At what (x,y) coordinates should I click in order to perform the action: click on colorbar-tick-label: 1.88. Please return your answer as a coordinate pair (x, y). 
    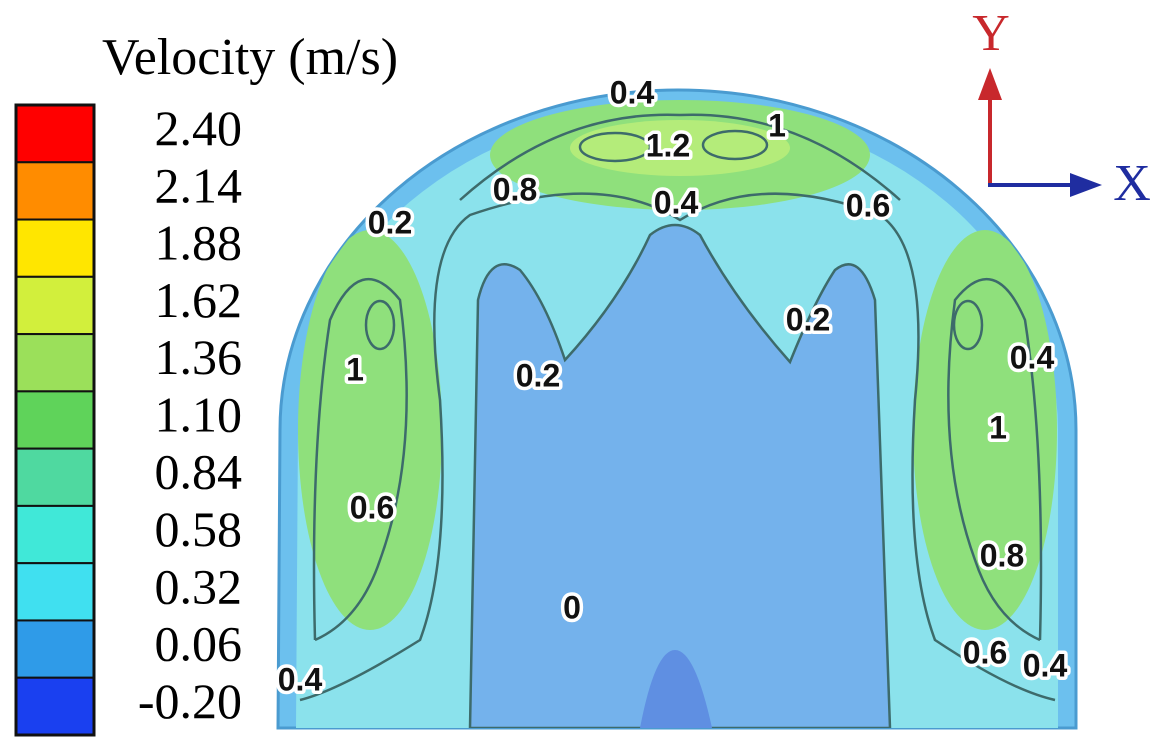
    Looking at the image, I should click on (199, 243).